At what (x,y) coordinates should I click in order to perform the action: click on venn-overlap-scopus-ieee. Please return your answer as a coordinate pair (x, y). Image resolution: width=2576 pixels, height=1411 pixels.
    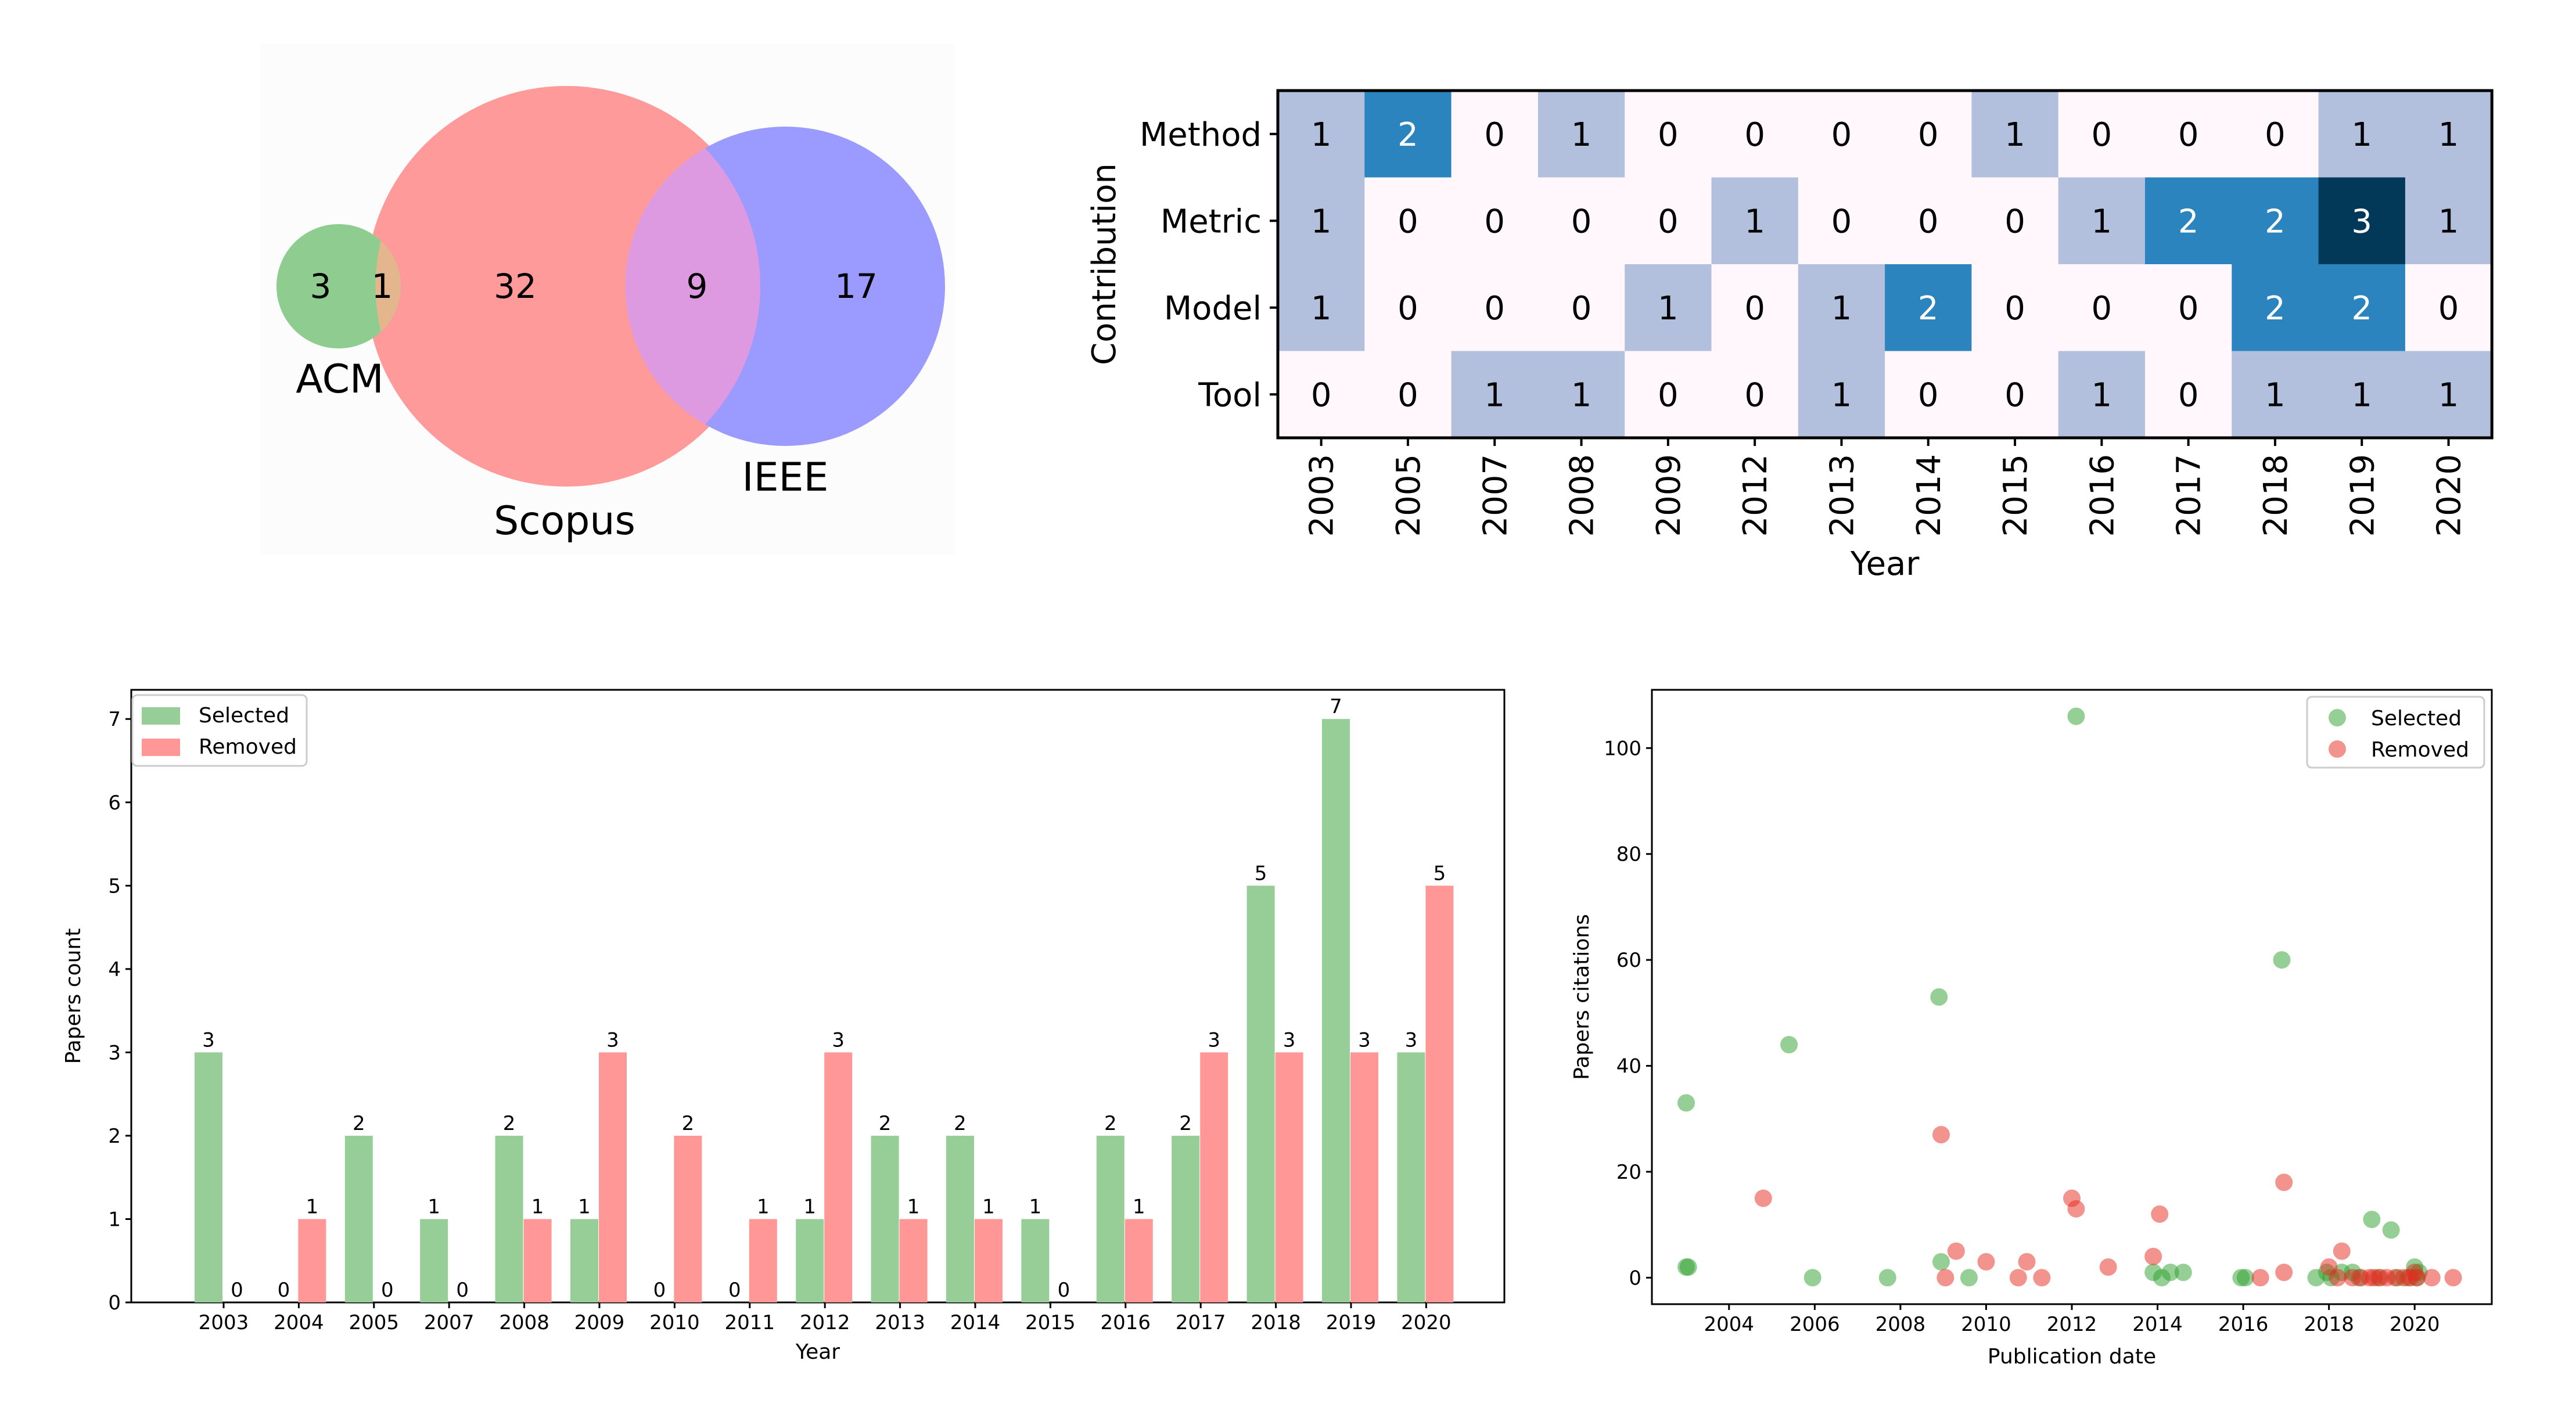
    Looking at the image, I should click on (693, 286).